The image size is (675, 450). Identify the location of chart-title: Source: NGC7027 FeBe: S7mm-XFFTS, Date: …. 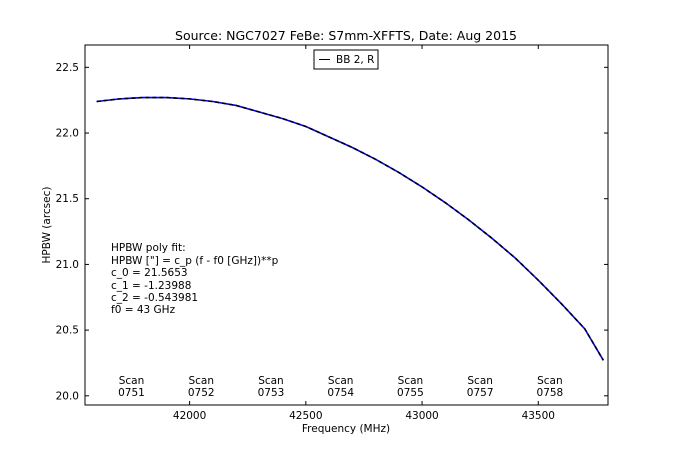
(346, 35).